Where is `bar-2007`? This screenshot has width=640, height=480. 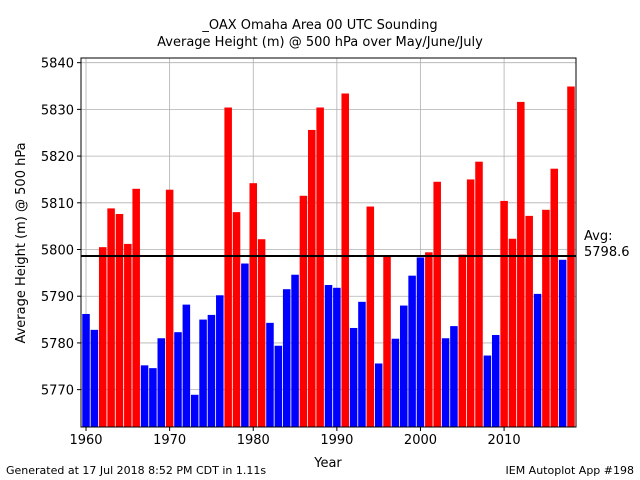 bar-2007 is located at coordinates (479, 294).